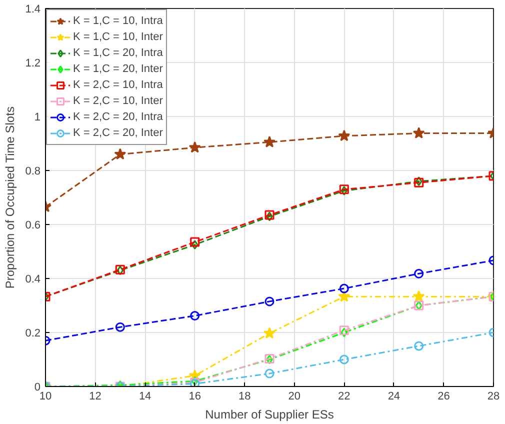 This screenshot has width=505, height=424. What do you see at coordinates (118, 69) in the screenshot?
I see `legend-label: K = 1,C = 20, Inter` at bounding box center [118, 69].